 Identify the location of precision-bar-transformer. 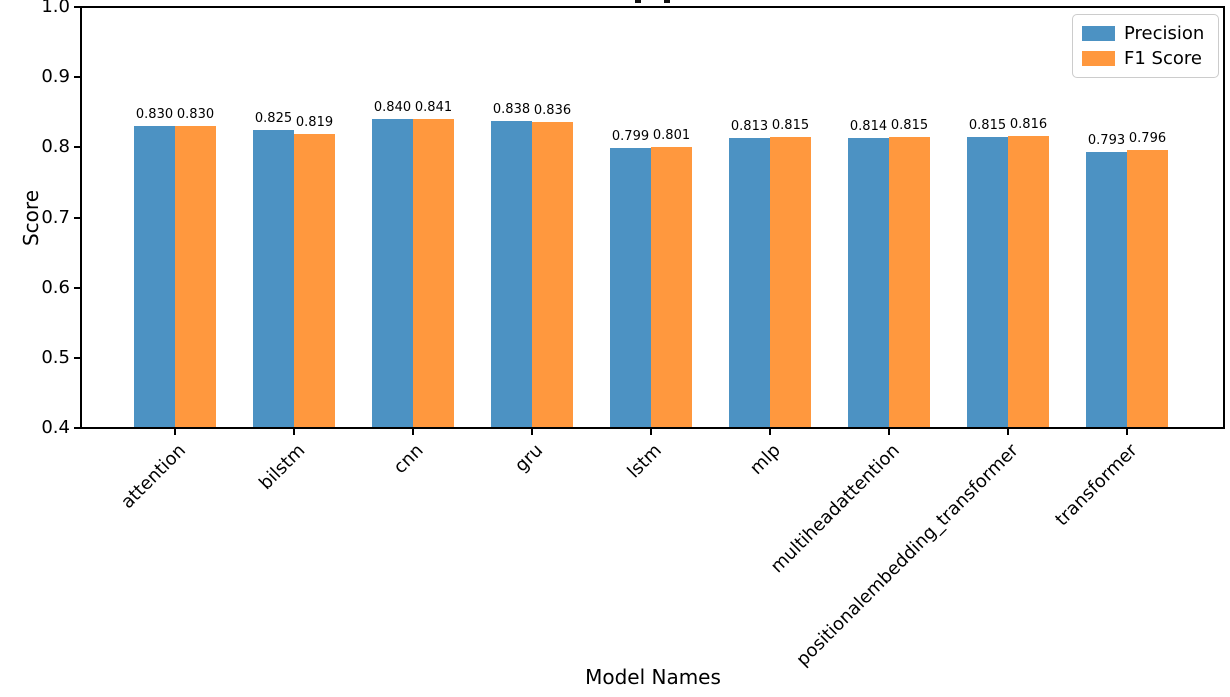
(1106, 289).